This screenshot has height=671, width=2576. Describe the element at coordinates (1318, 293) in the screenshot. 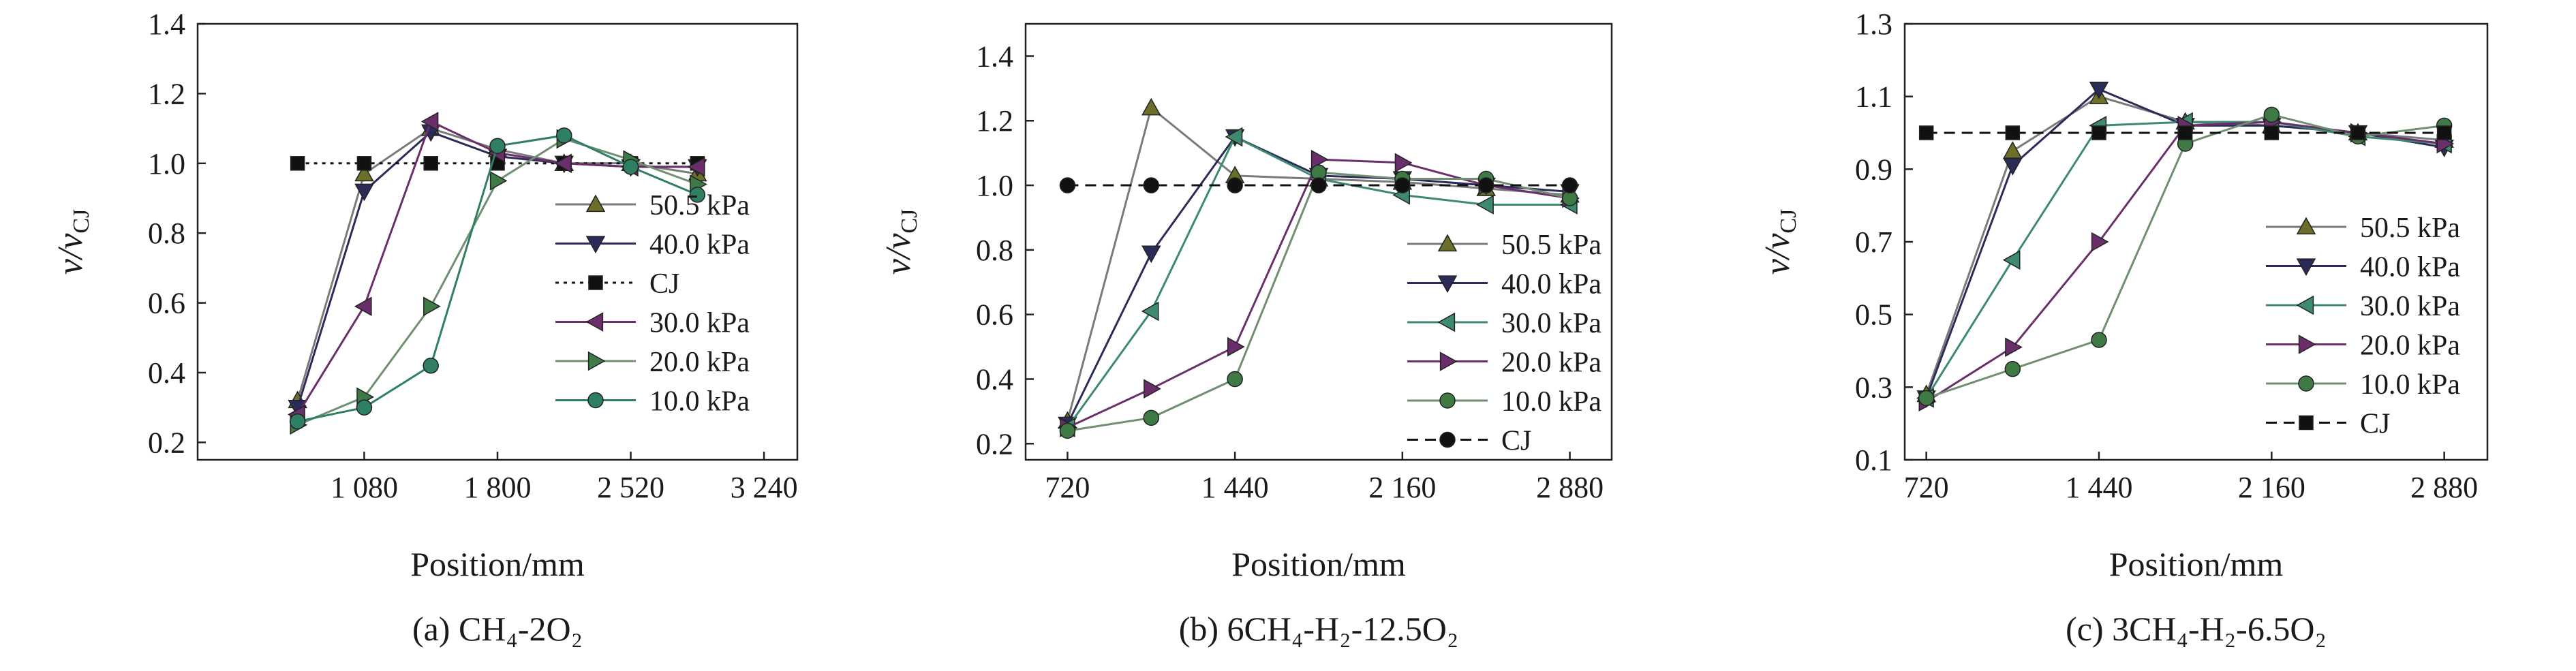

I see `series-line` at that location.